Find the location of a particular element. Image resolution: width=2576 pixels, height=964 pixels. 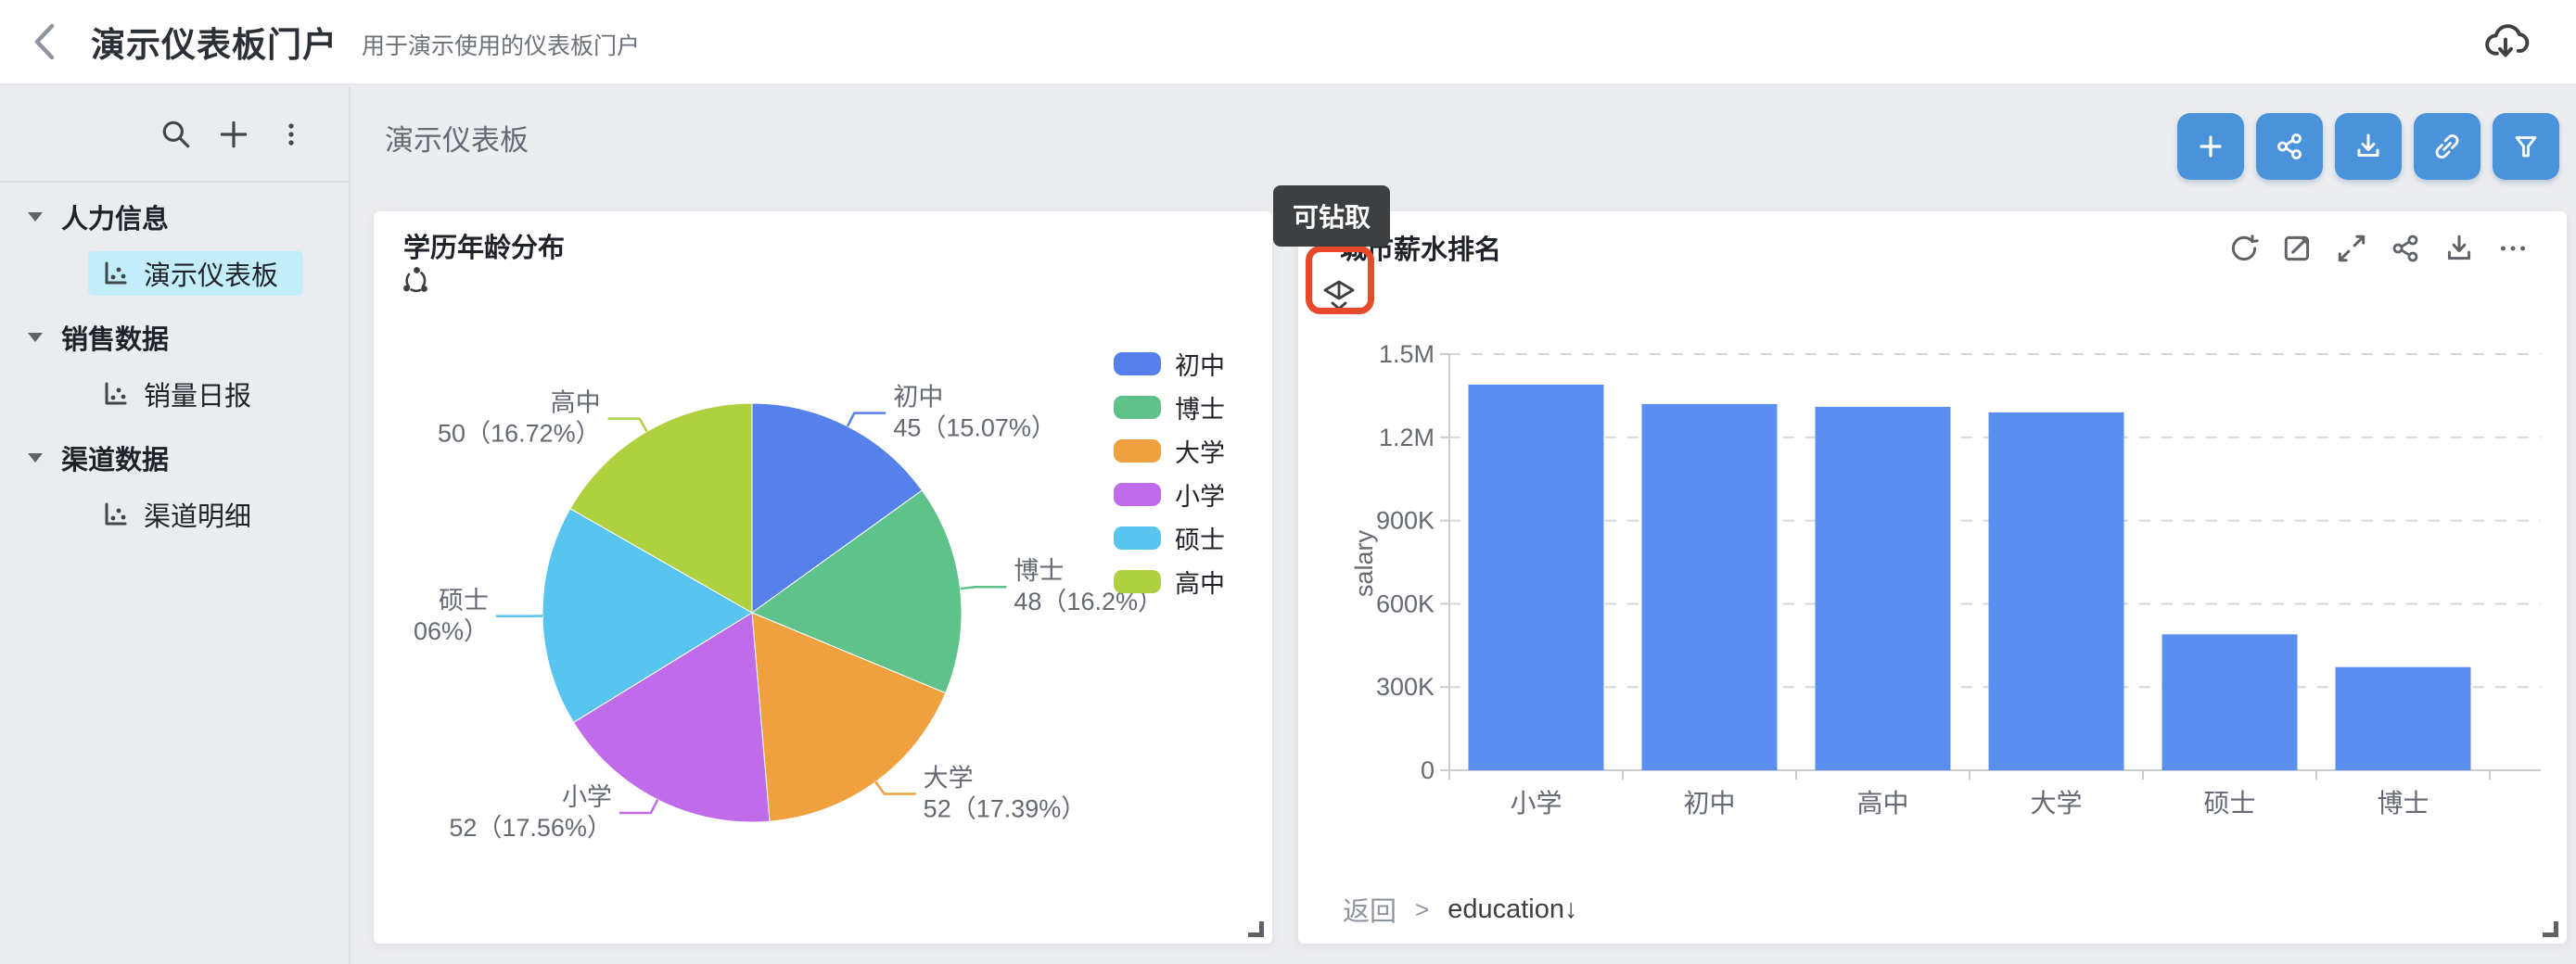

add-icon is located at coordinates (233, 134).